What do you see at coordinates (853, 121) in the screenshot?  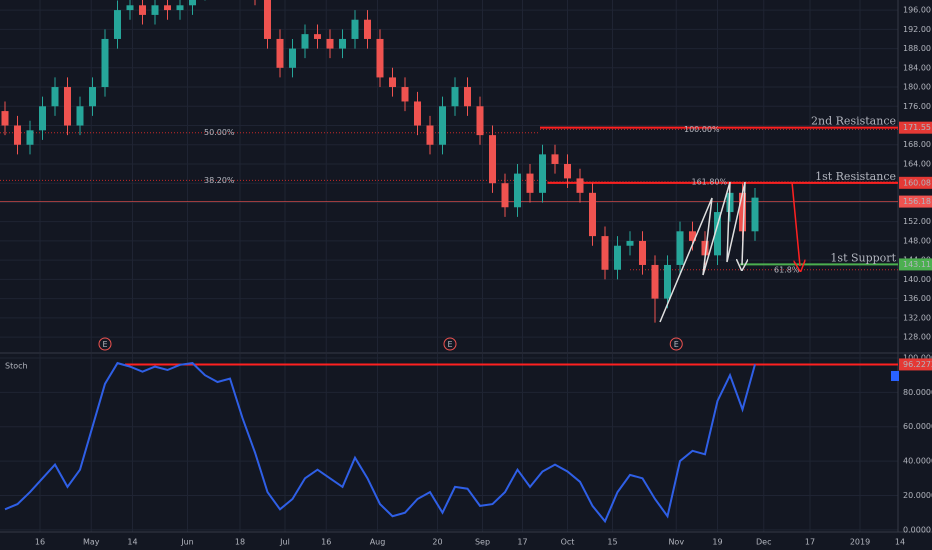 I see `level-label: 2nd Resistance` at bounding box center [853, 121].